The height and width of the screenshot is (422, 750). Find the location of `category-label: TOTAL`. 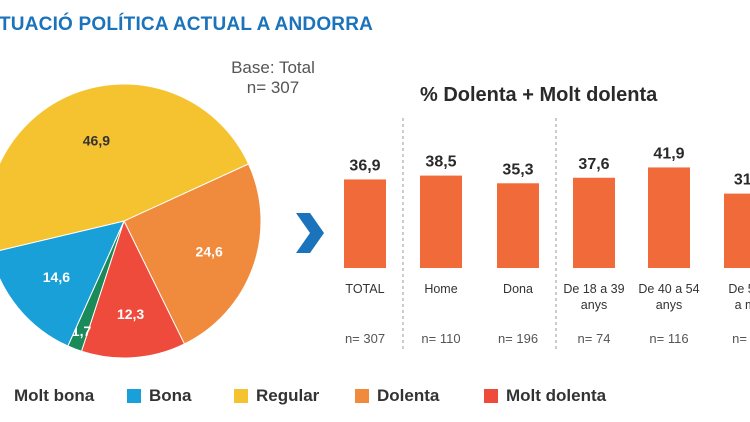

category-label: TOTAL is located at coordinates (364, 289).